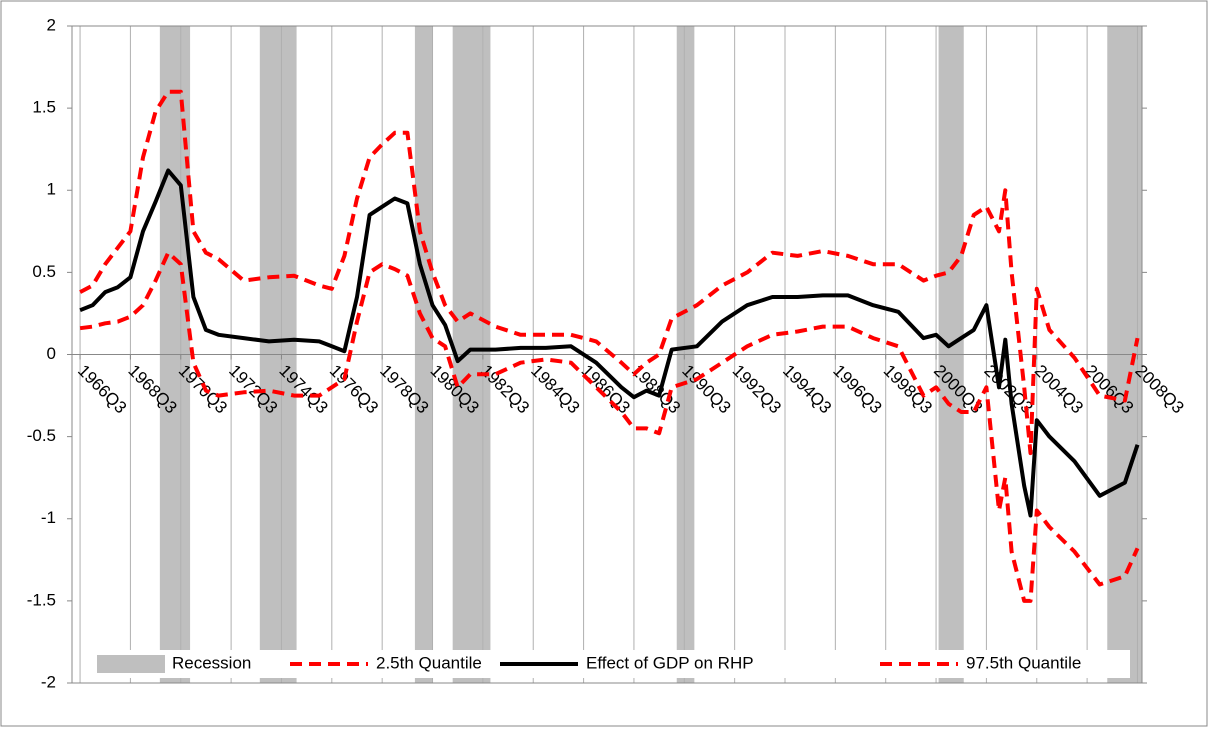 The width and height of the screenshot is (1209, 733). What do you see at coordinates (51, 24) in the screenshot?
I see `y-tick-label: 2` at bounding box center [51, 24].